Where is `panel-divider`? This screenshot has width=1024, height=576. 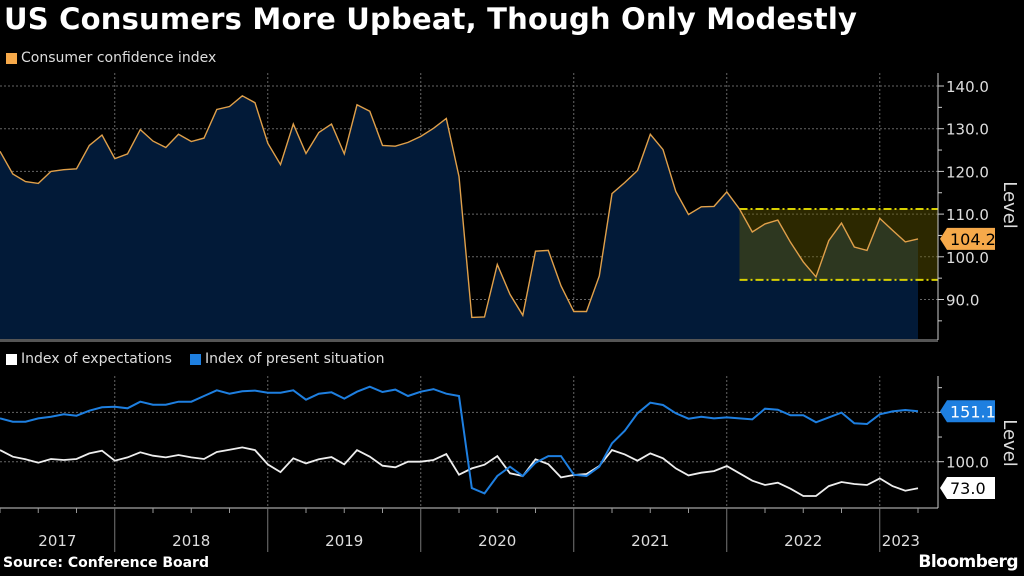
panel-divider is located at coordinates (469, 340).